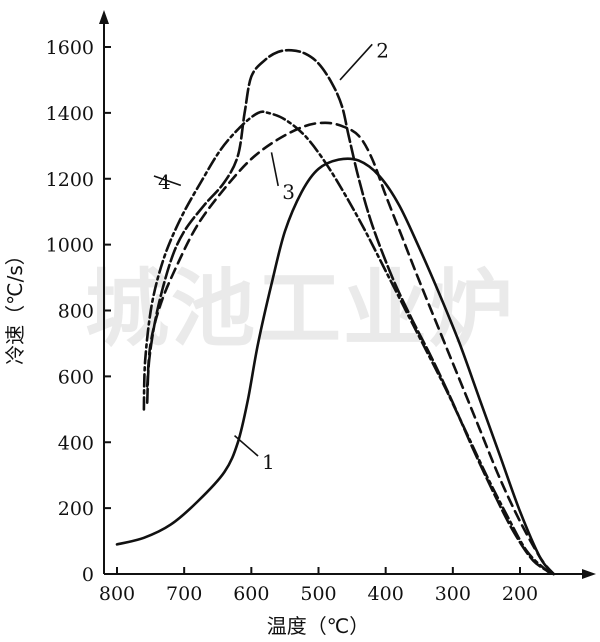 Image resolution: width=600 pixels, height=642 pixels. Describe the element at coordinates (15, 305) in the screenshot. I see `y-axis-title: 冷速（℃/s）` at that location.